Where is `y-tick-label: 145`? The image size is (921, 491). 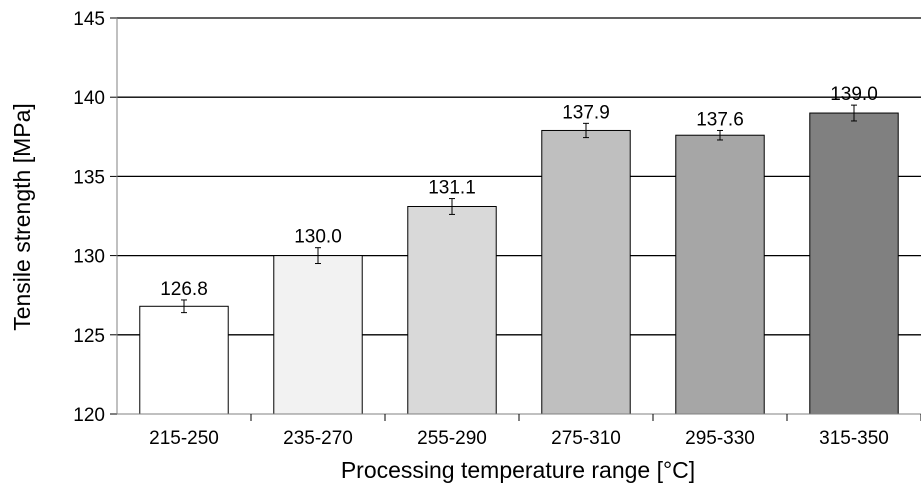 y-tick-label: 145 is located at coordinates (89, 19).